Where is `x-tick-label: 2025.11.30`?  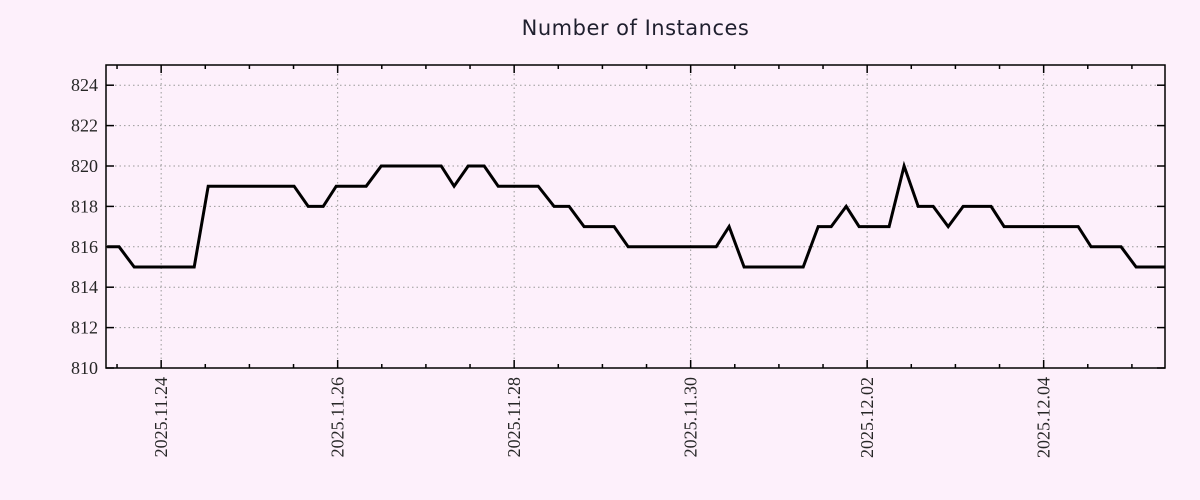 x-tick-label: 2025.11.30 is located at coordinates (691, 417).